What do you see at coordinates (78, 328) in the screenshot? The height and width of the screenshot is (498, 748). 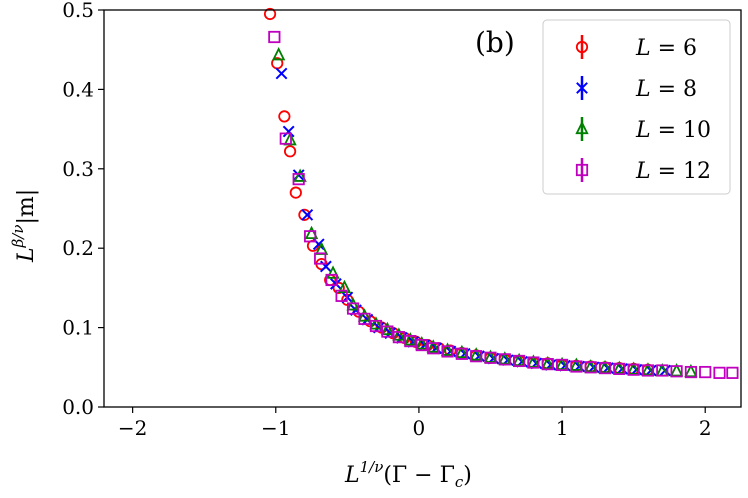 I see `y-tick-label: 0.1` at bounding box center [78, 328].